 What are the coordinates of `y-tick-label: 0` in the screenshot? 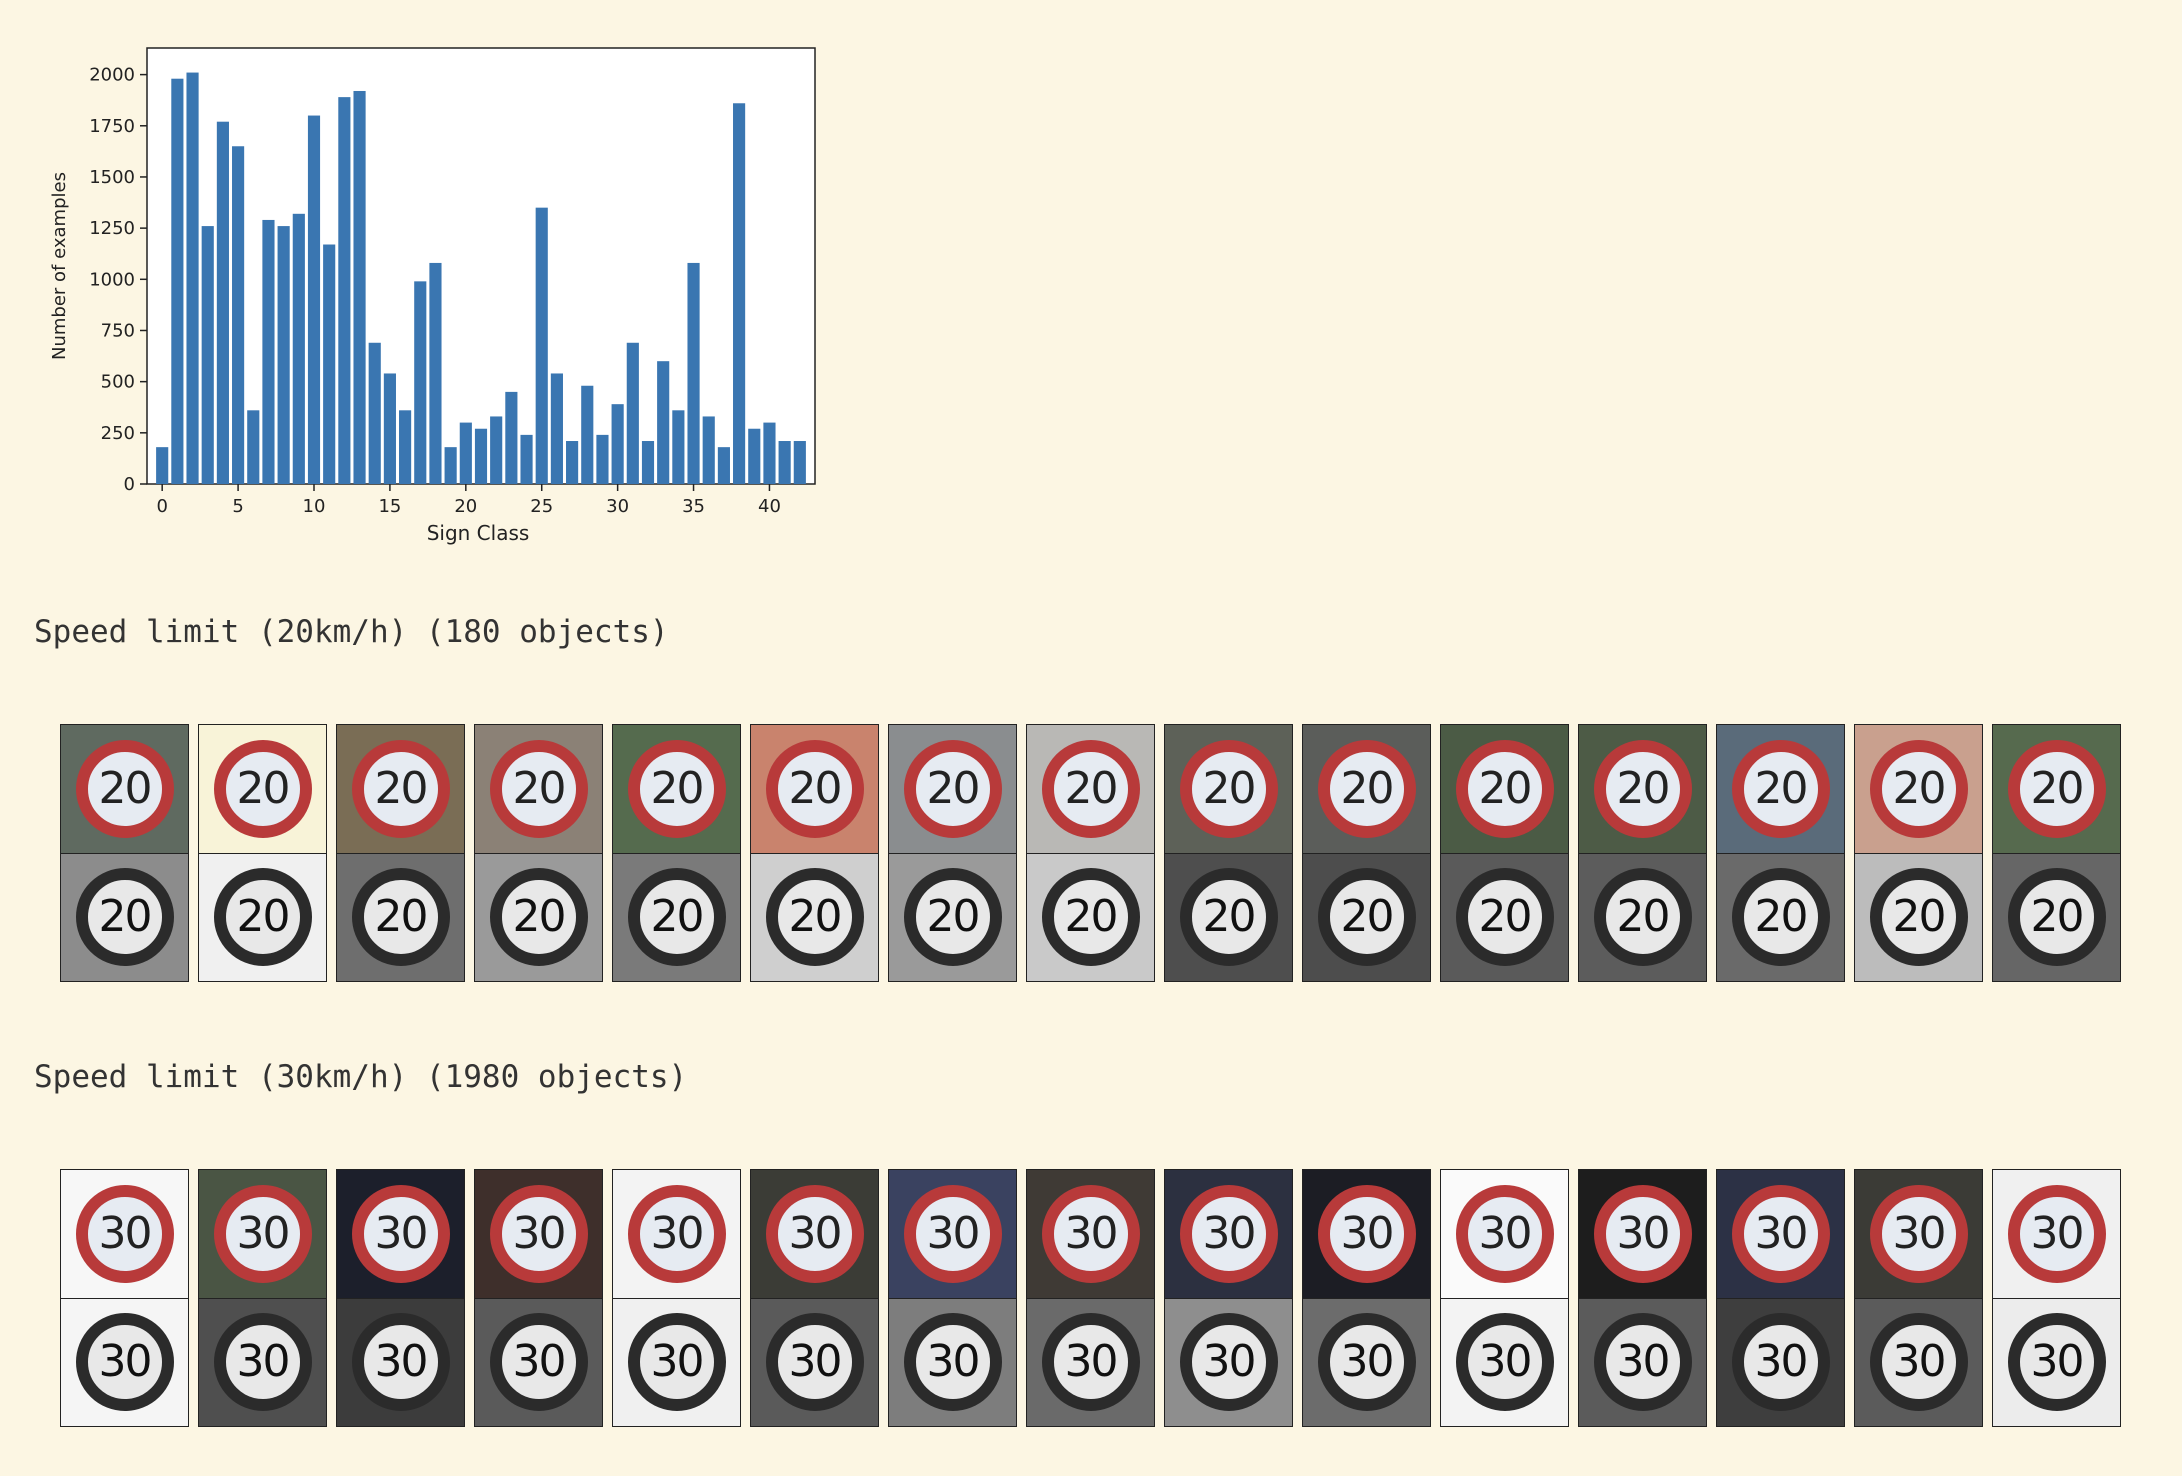 It's located at (129, 484).